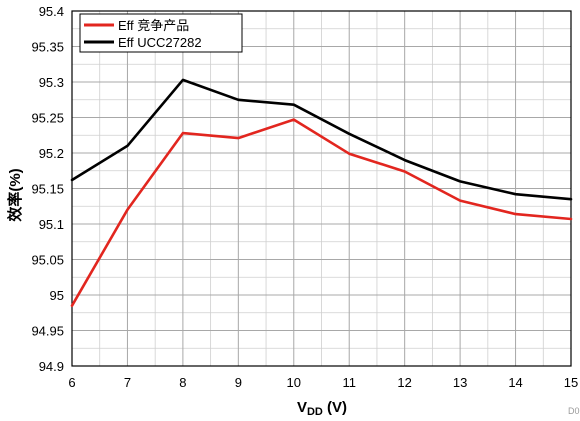 The width and height of the screenshot is (580, 421). I want to click on x-axis-title-unit: (V), so click(335, 407).